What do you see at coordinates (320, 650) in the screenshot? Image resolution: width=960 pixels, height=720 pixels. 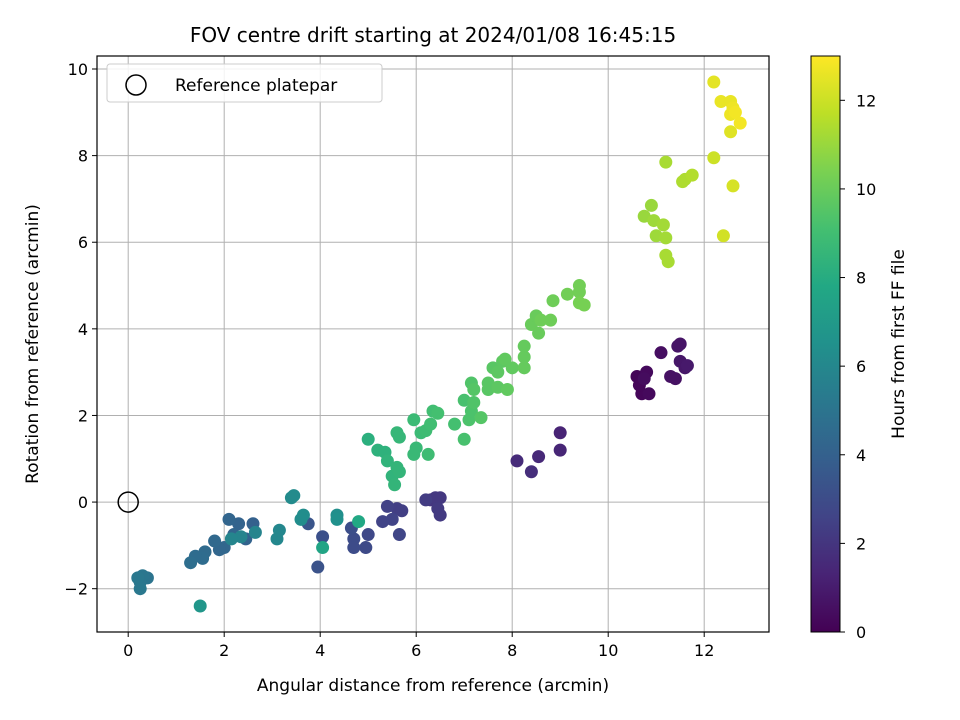 I see `x-tick-label: 4` at bounding box center [320, 650].